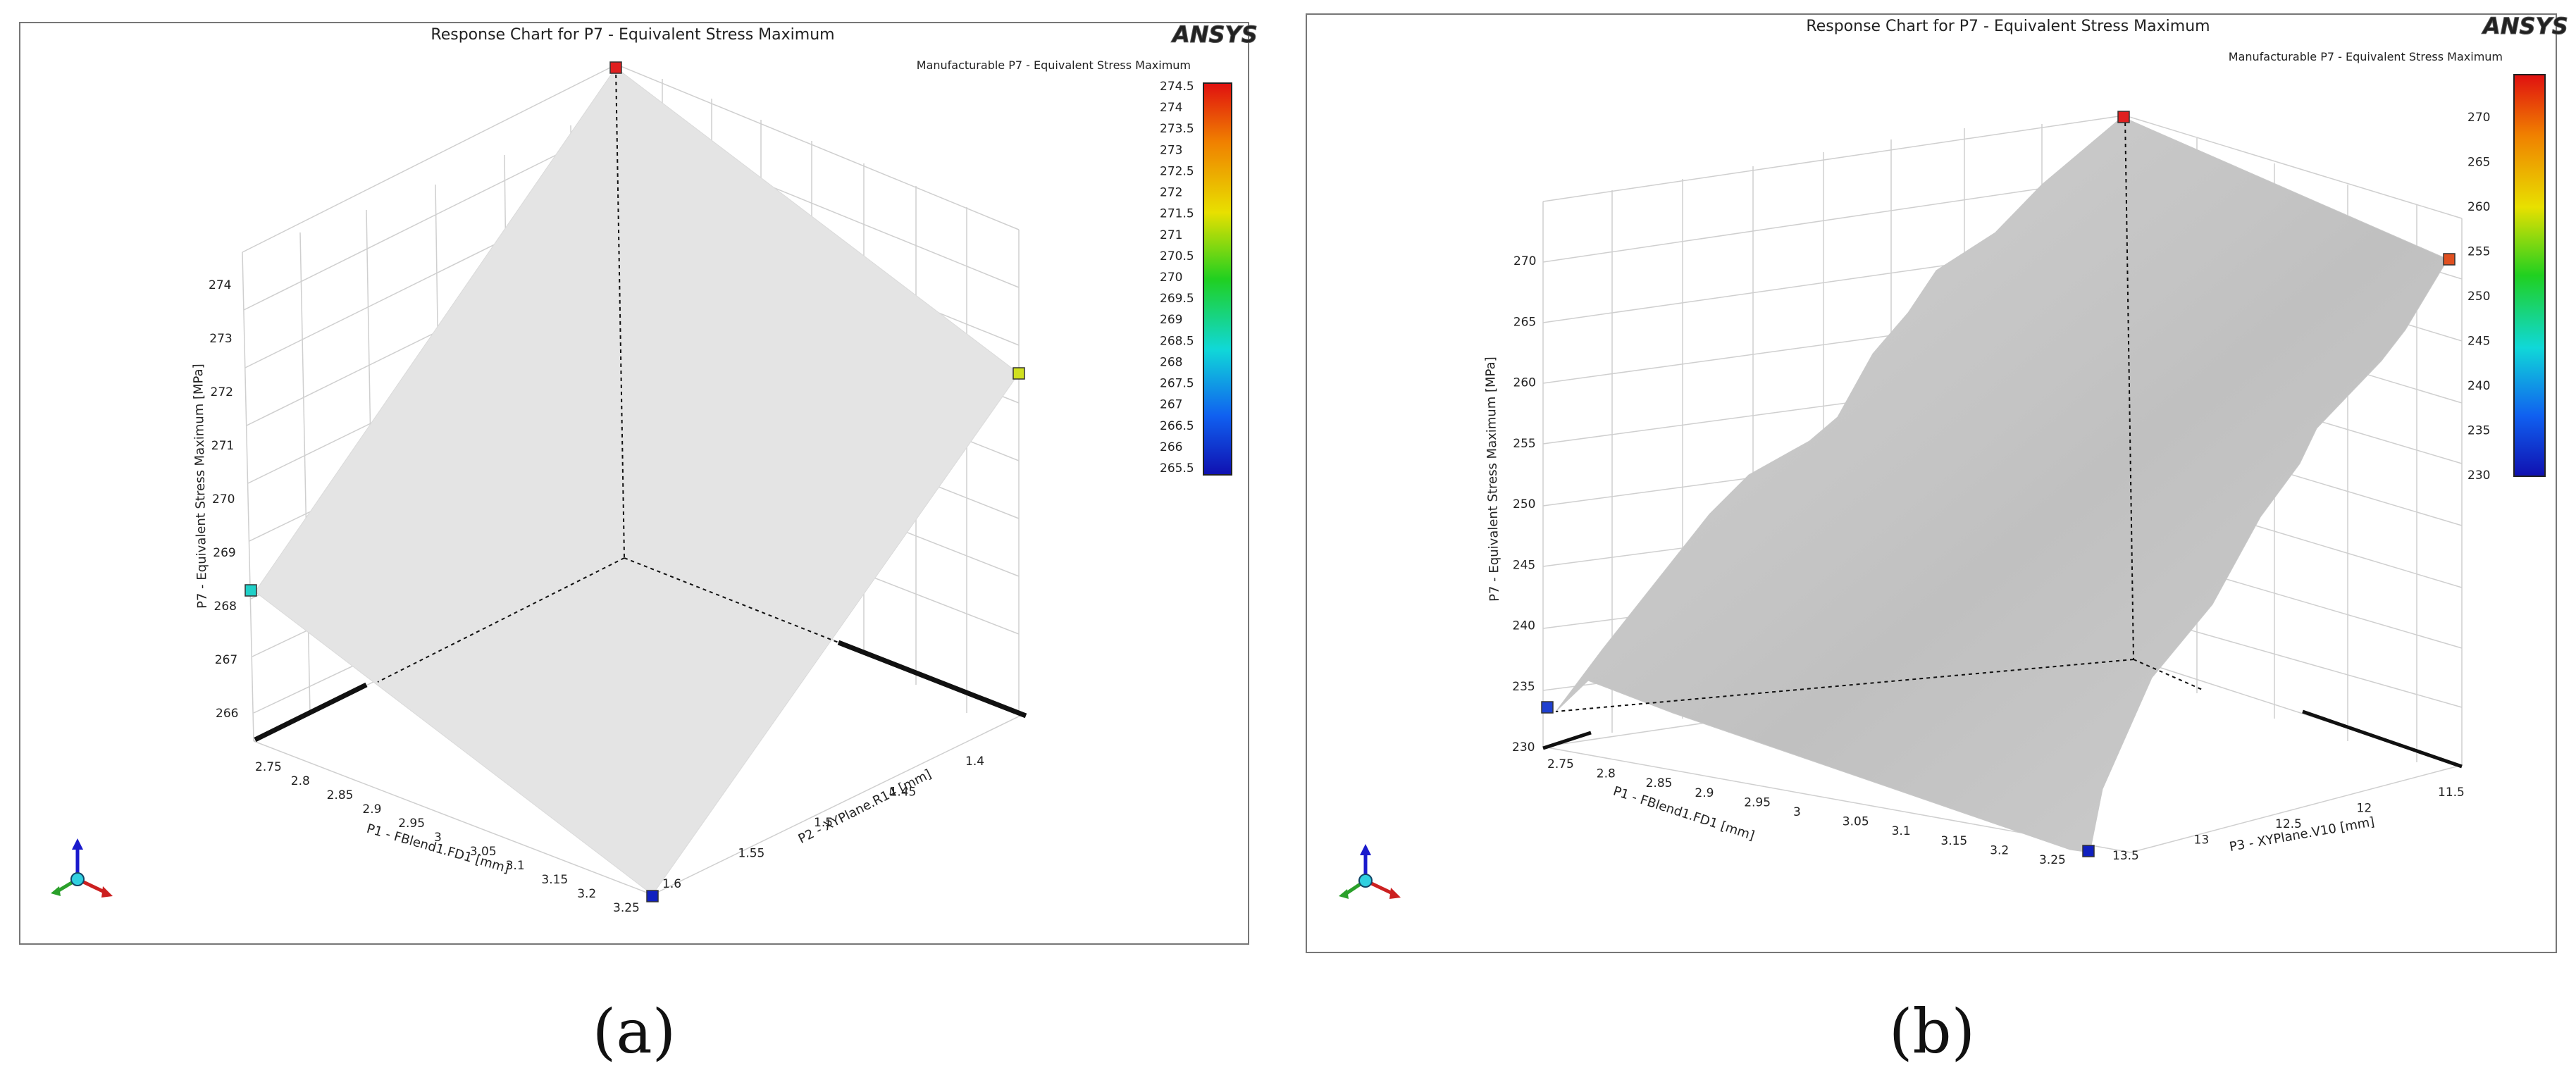  What do you see at coordinates (2478, 342) in the screenshot?
I see `colorbar-tick-label: 245` at bounding box center [2478, 342].